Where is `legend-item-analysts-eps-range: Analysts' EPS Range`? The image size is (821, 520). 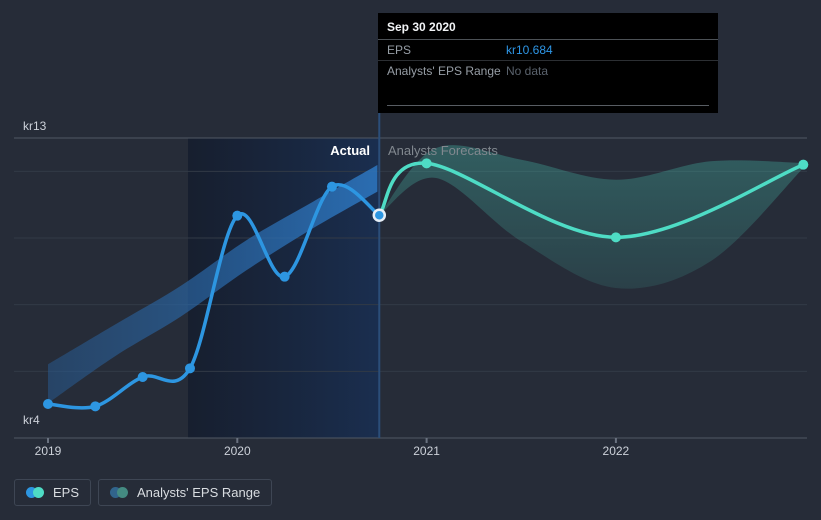
legend-item-analysts-eps-range: Analysts' EPS Range is located at coordinates (185, 492).